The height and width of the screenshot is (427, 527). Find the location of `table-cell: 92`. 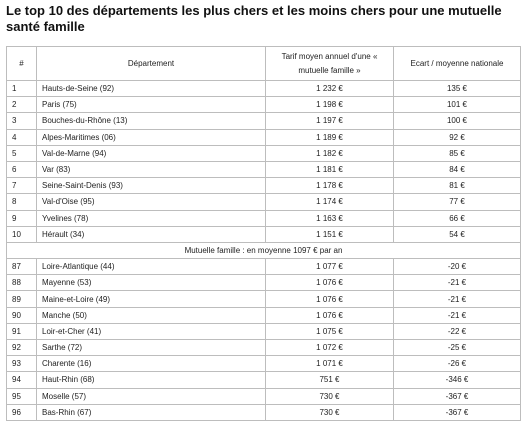

table-cell: 92 is located at coordinates (21, 347).